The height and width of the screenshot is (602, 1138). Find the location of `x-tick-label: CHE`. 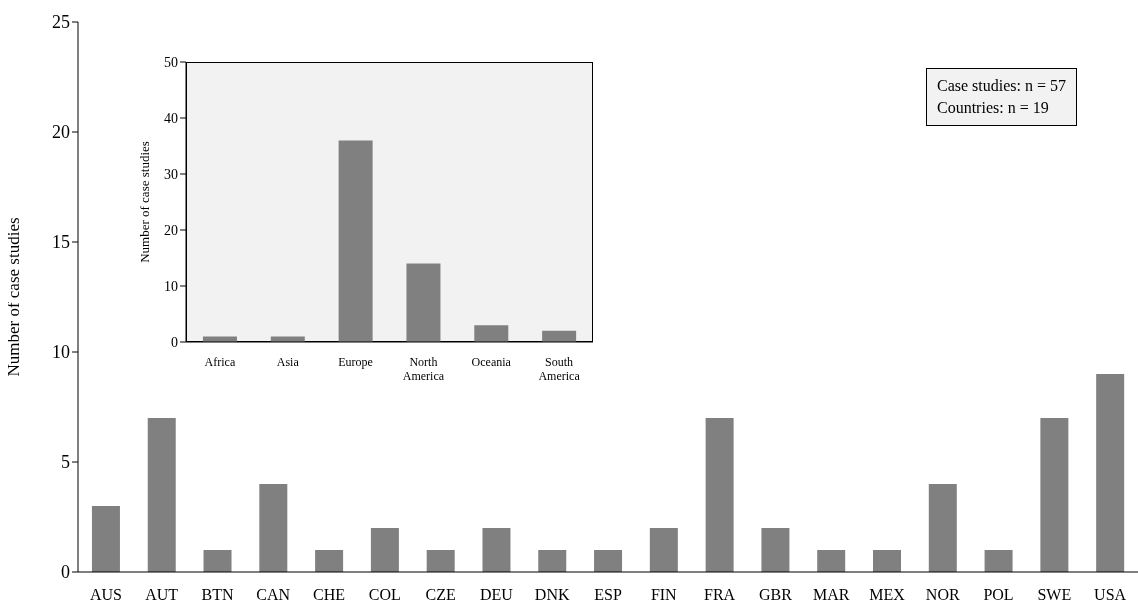

x-tick-label: CHE is located at coordinates (329, 594).